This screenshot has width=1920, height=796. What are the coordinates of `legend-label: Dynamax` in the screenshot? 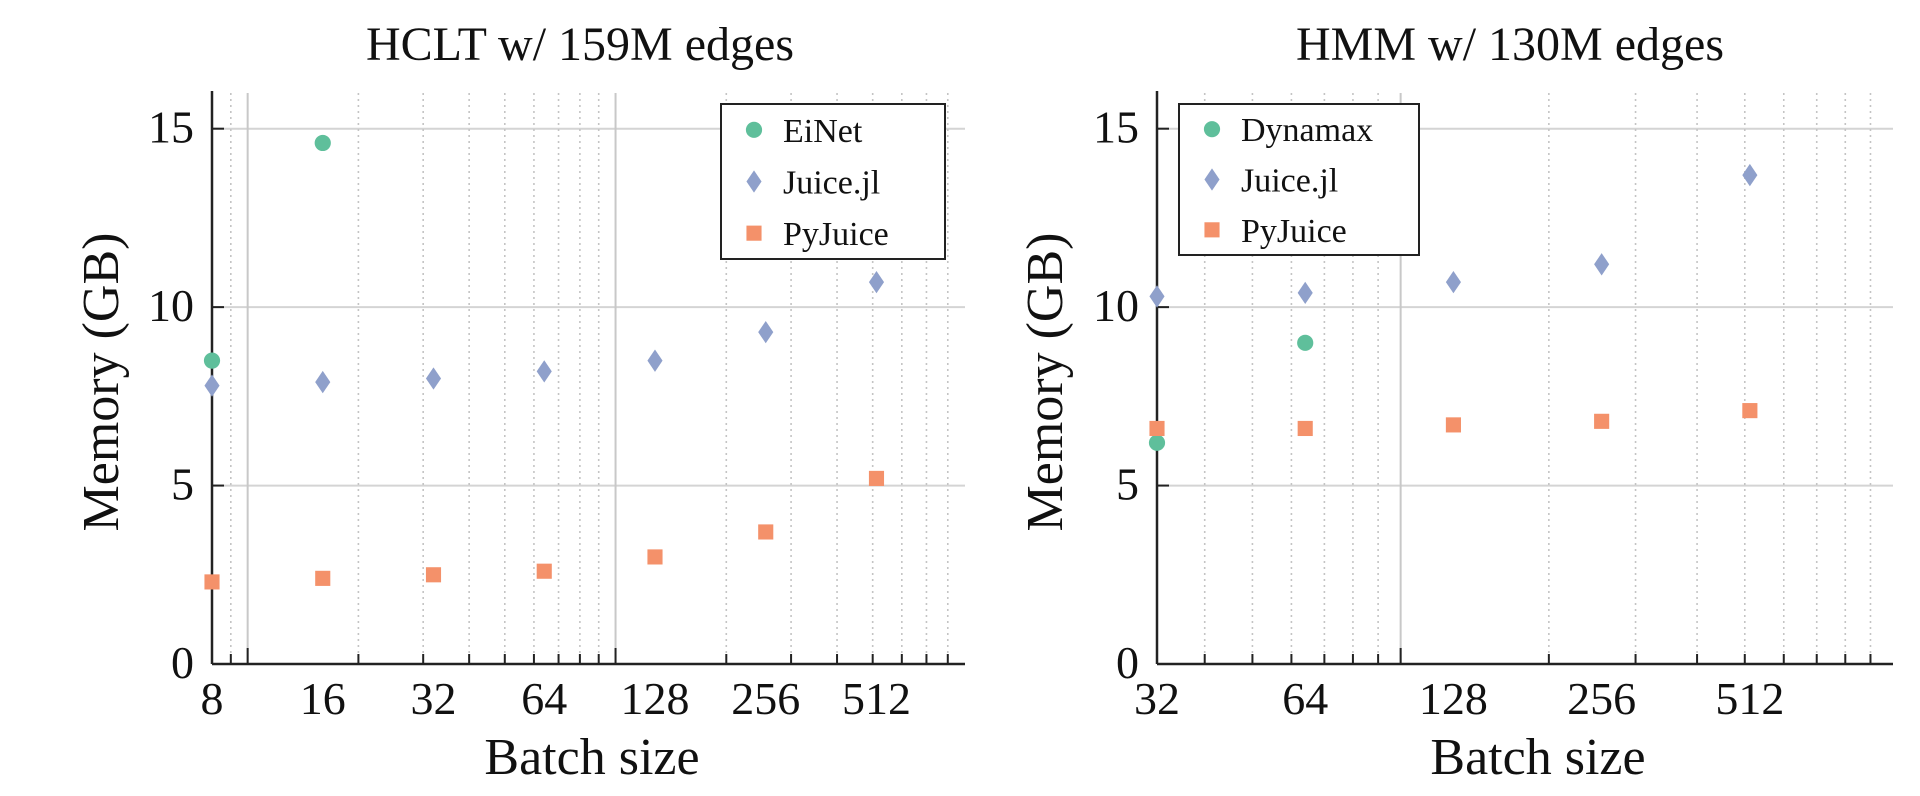 It's located at (1307, 130).